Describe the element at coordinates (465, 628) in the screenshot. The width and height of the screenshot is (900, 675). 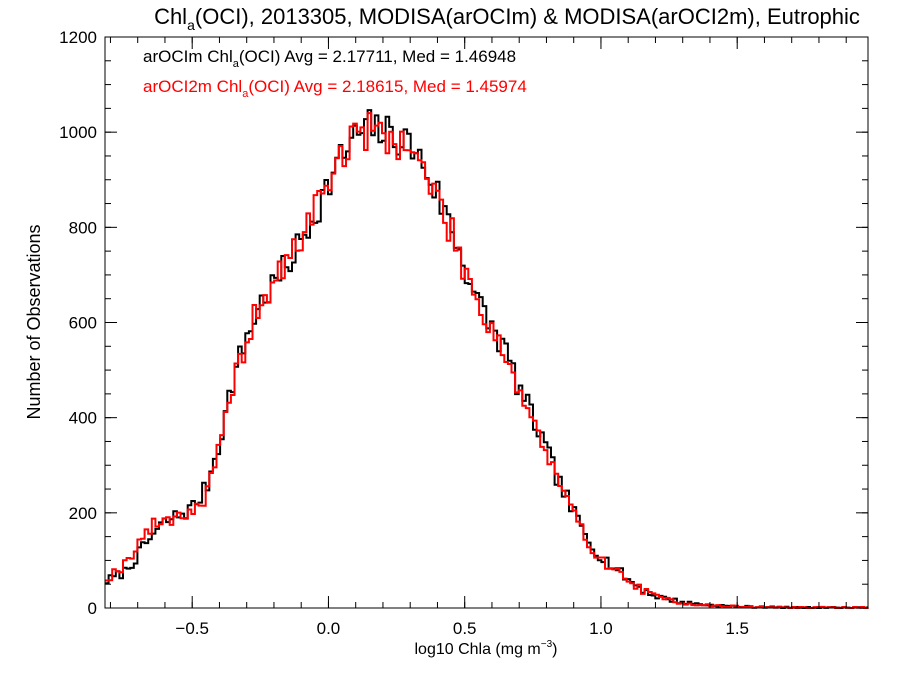
I see `x-tick-label: 0.5` at that location.